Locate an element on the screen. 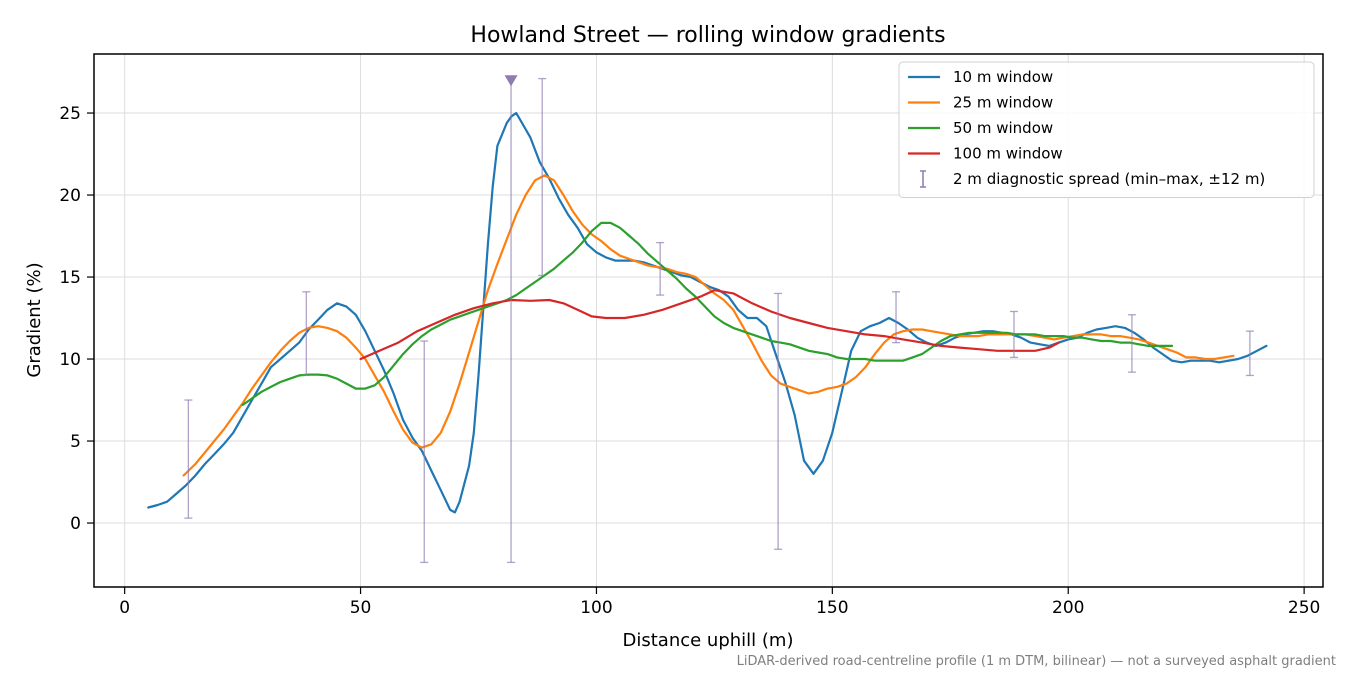 The width and height of the screenshot is (1350, 675). x-tick-label: 100 is located at coordinates (596, 608).